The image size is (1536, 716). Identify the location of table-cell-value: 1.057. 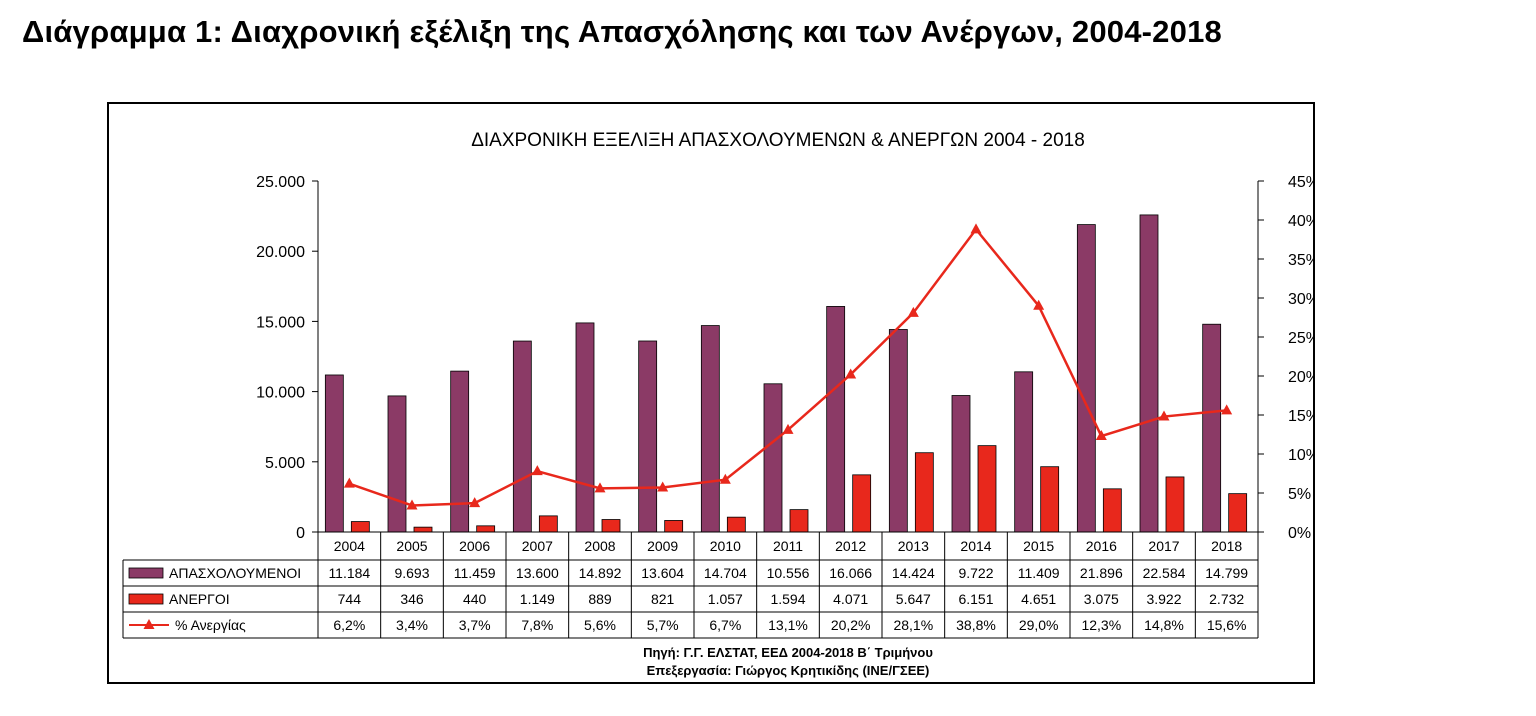
(725, 599).